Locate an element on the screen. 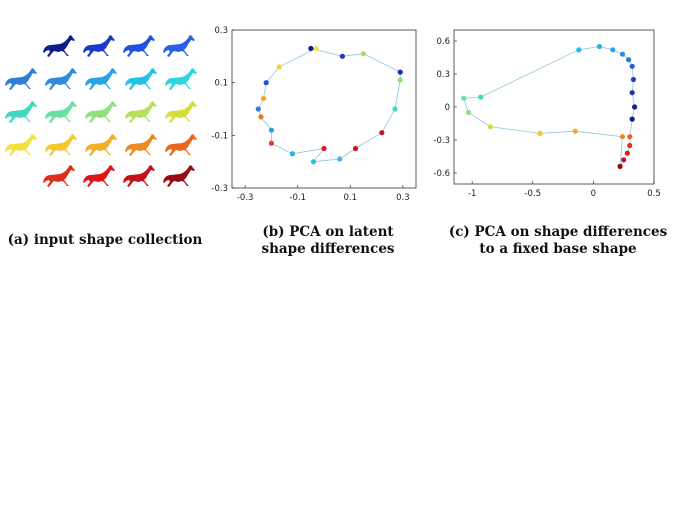 This screenshot has height=507, width=676. x-tick-label: -0.1 is located at coordinates (297, 198).